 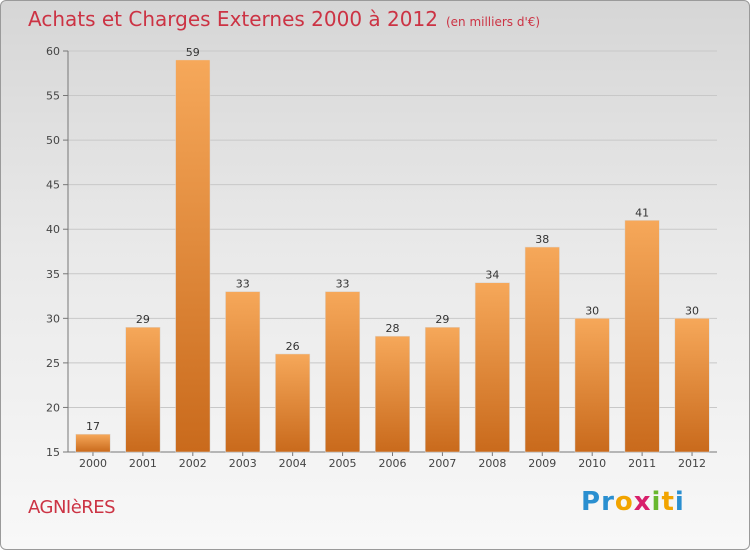 I want to click on commune-name: AGNIèRES, so click(x=72, y=507).